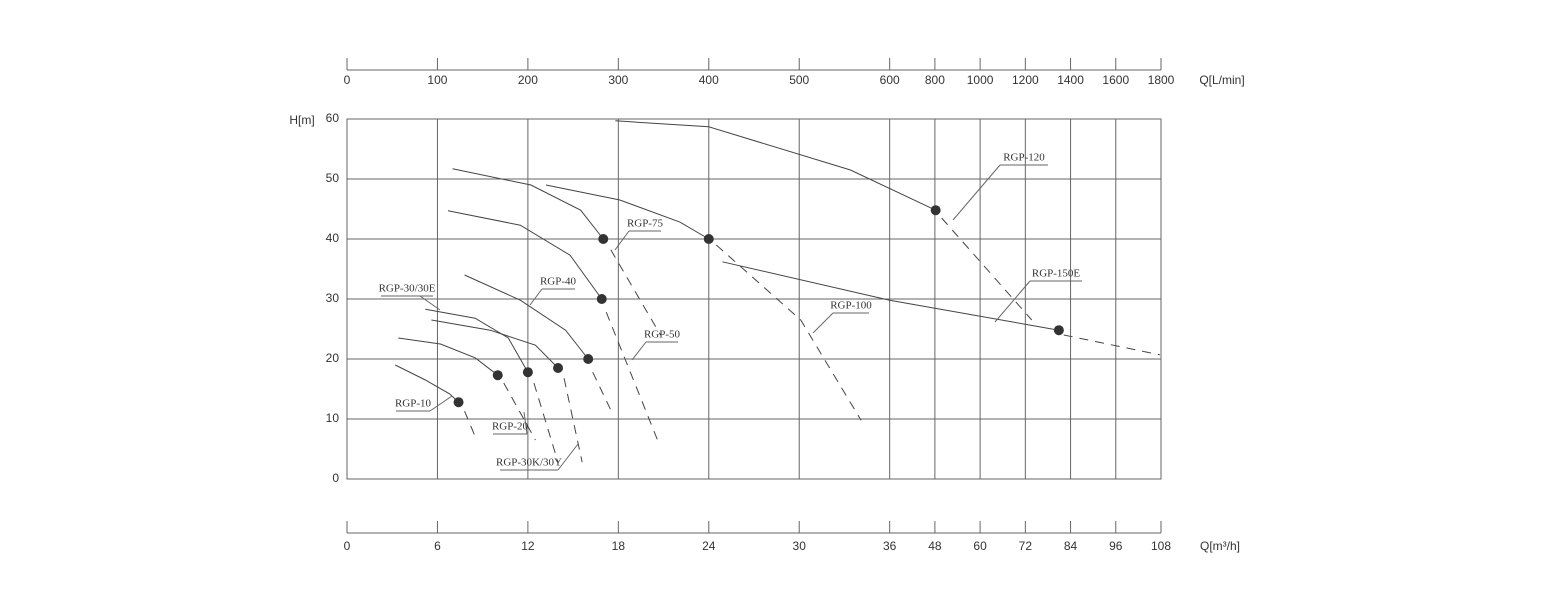 The width and height of the screenshot is (1560, 600). I want to click on x-tick-label: 0, so click(347, 546).